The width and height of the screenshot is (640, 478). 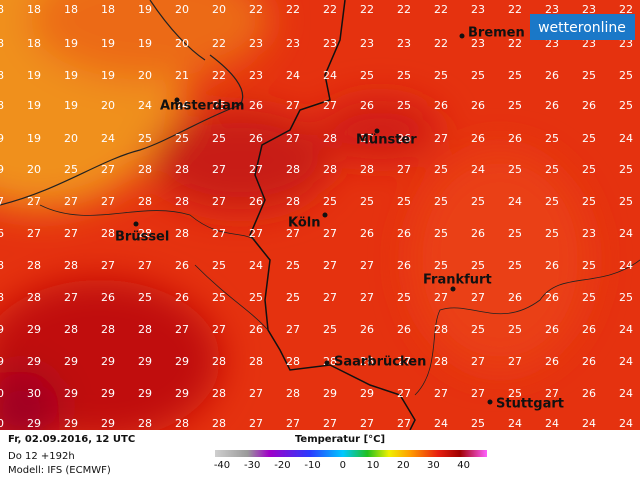 What do you see at coordinates (582, 28) in the screenshot?
I see `logo: wetteronline` at bounding box center [582, 28].